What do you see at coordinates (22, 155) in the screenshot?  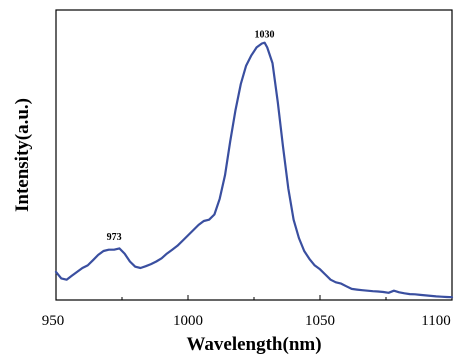 I see `y-axis-title: Intensity(a.u.)` at bounding box center [22, 155].